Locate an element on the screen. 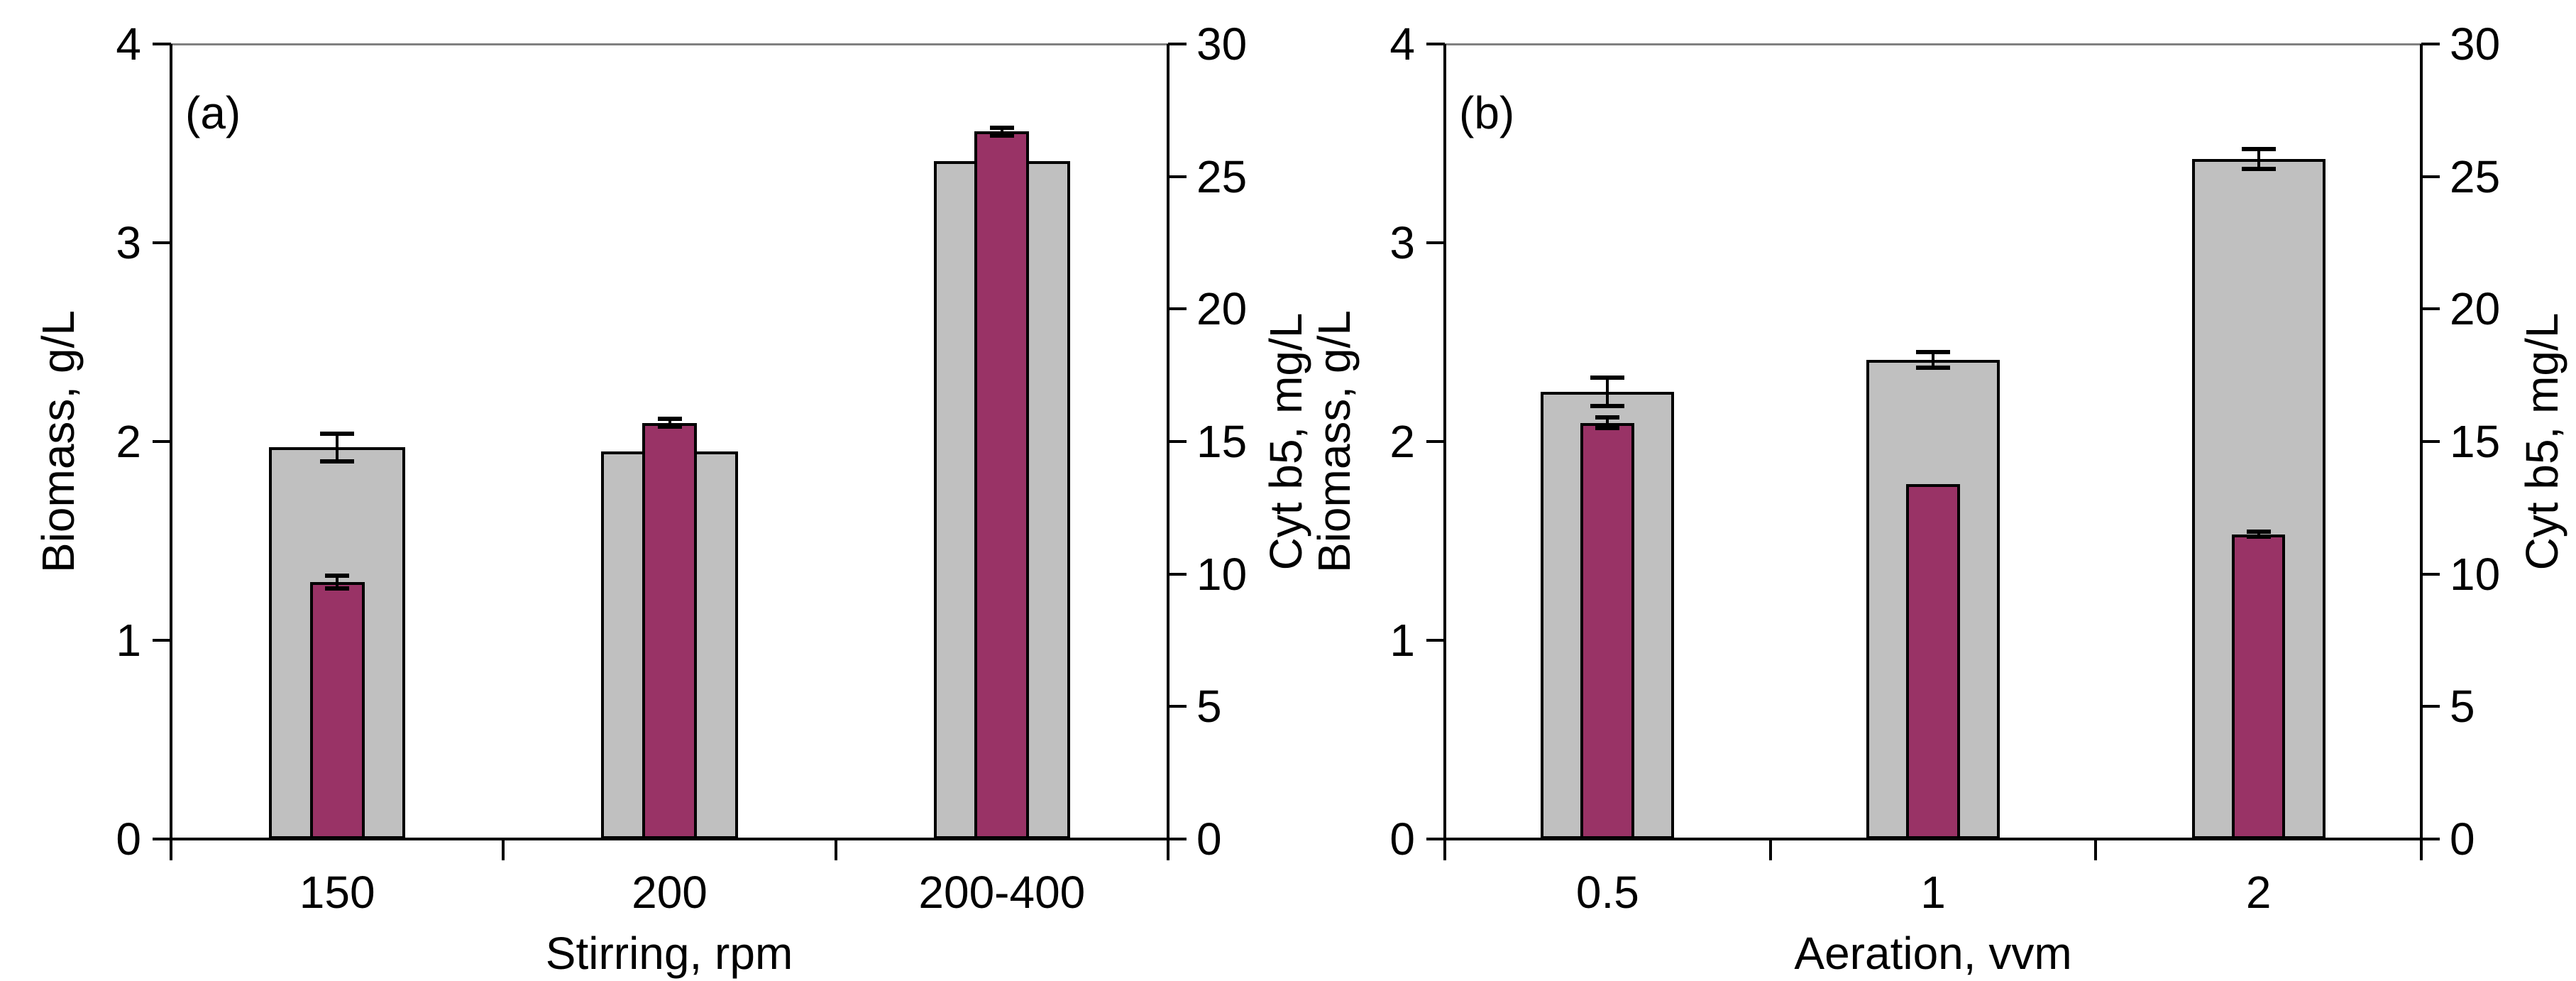 Image resolution: width=2576 pixels, height=981 pixels. category-label: 0.5 is located at coordinates (1607, 892).